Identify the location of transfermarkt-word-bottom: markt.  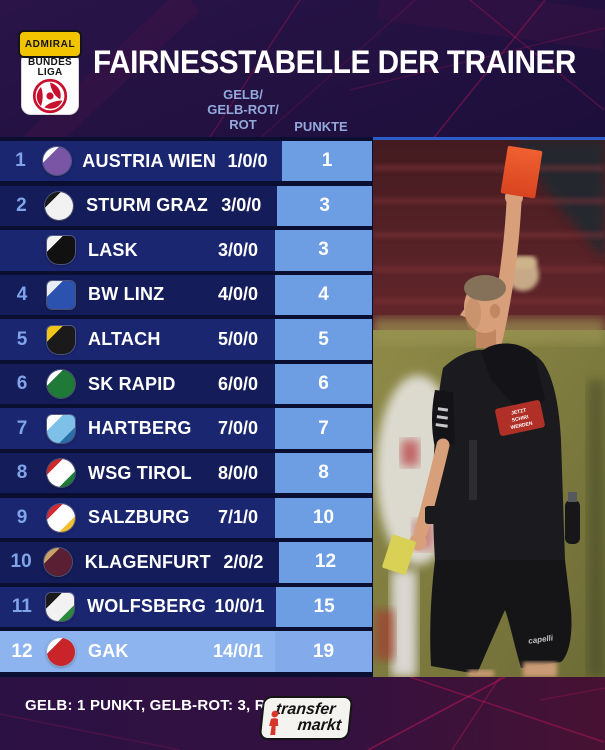
(319, 725).